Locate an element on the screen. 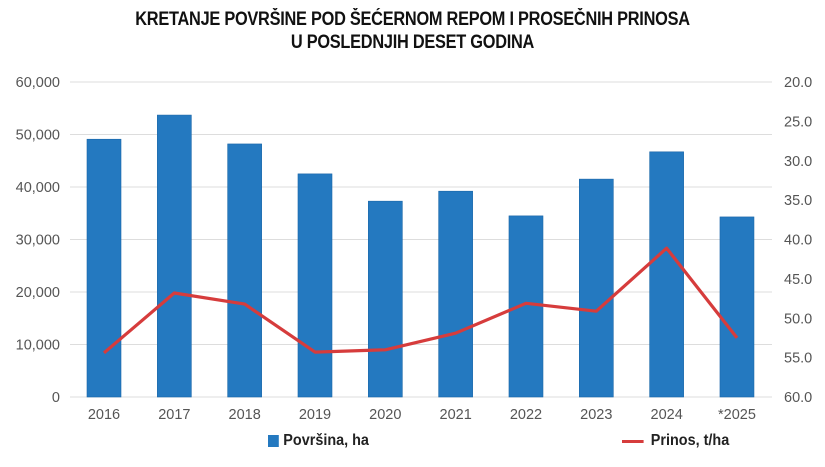 The image size is (825, 467). right-axis-tick: 55.0 is located at coordinates (798, 359).